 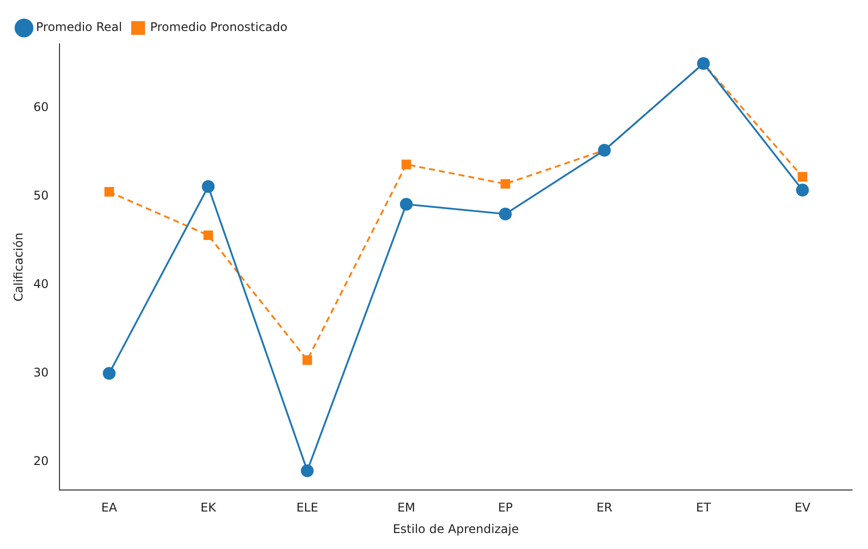 I want to click on legend-label: Promedio Real, so click(x=79, y=27).